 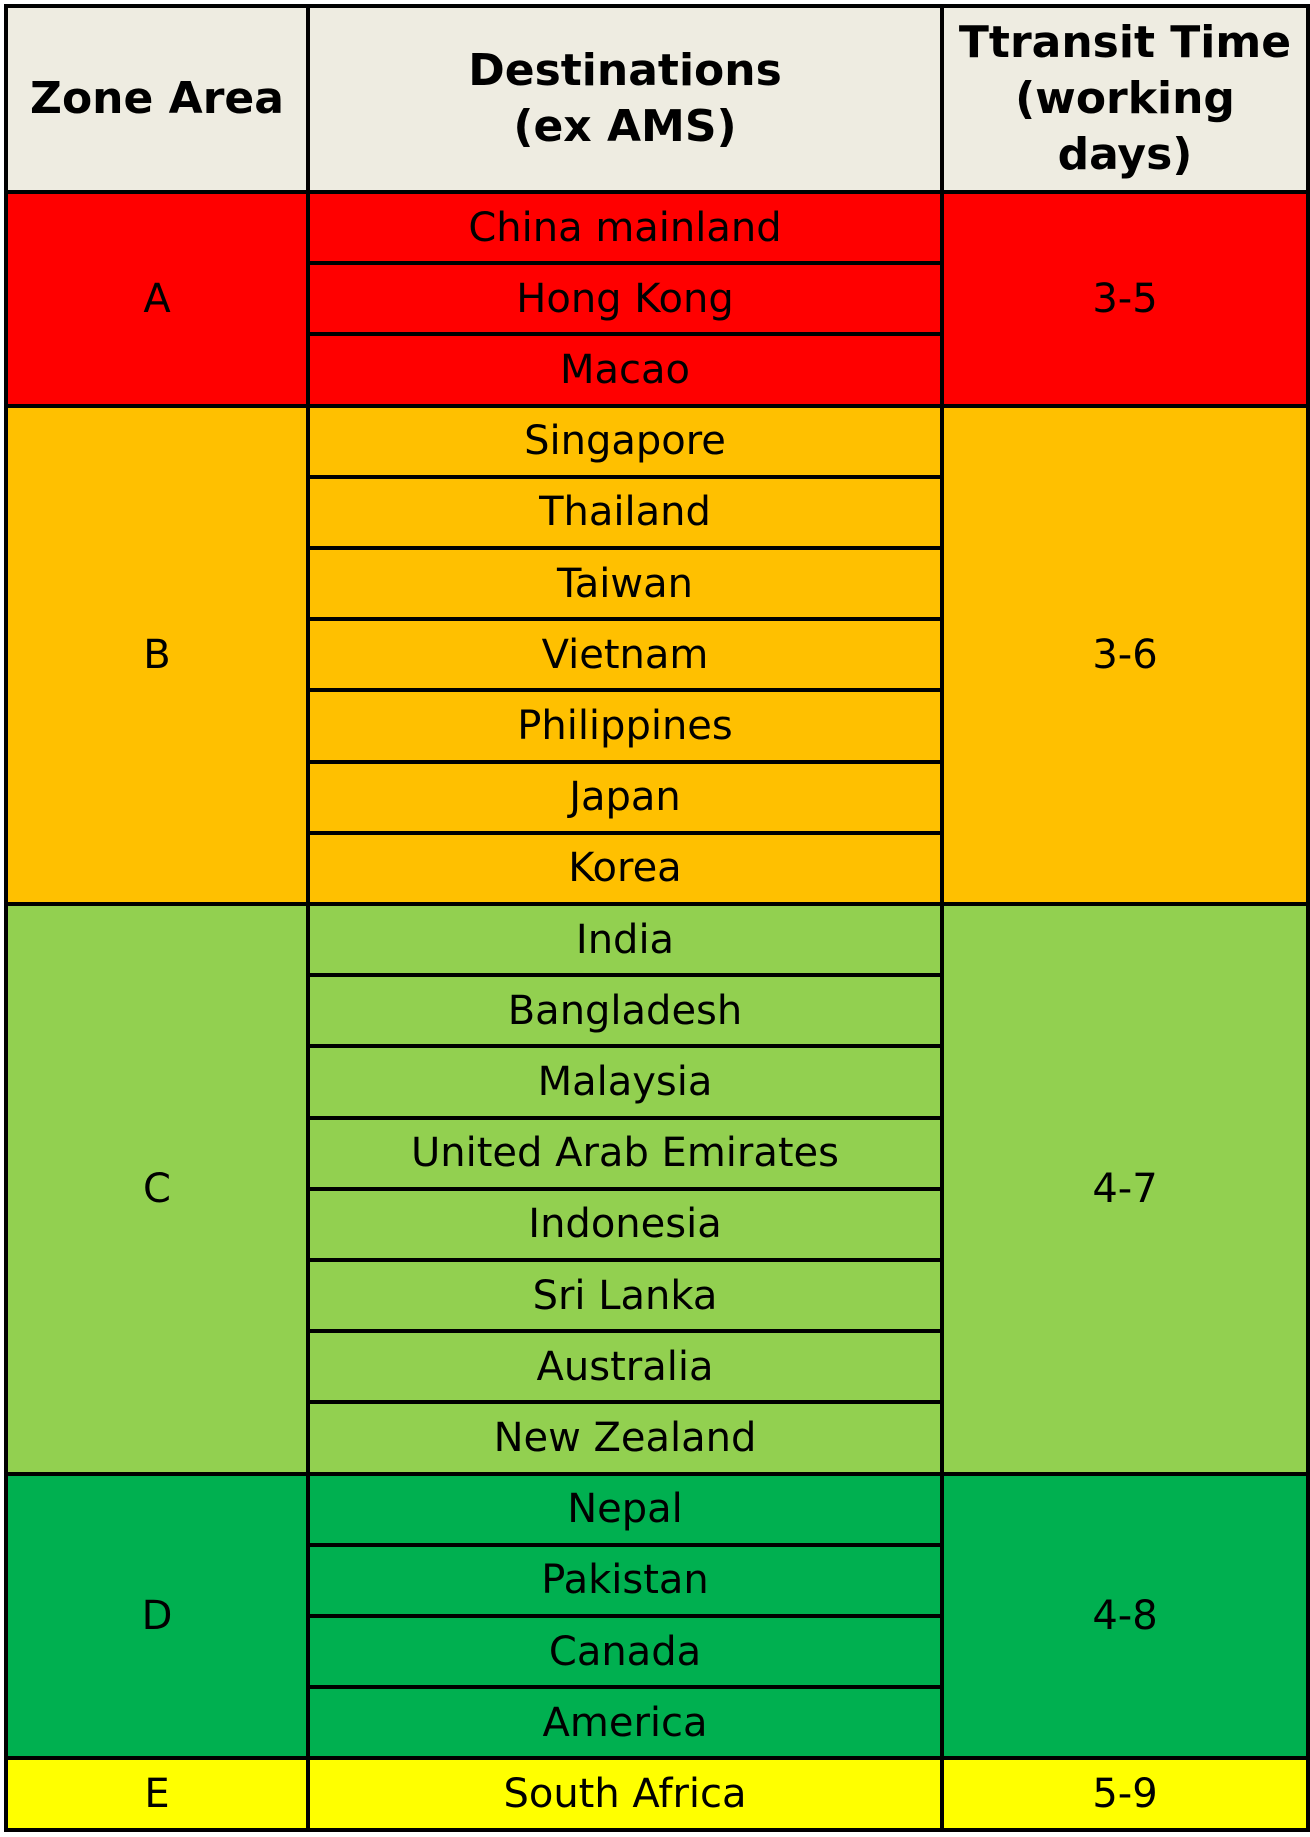 I want to click on destination-cell: Nepal, so click(x=625, y=1509).